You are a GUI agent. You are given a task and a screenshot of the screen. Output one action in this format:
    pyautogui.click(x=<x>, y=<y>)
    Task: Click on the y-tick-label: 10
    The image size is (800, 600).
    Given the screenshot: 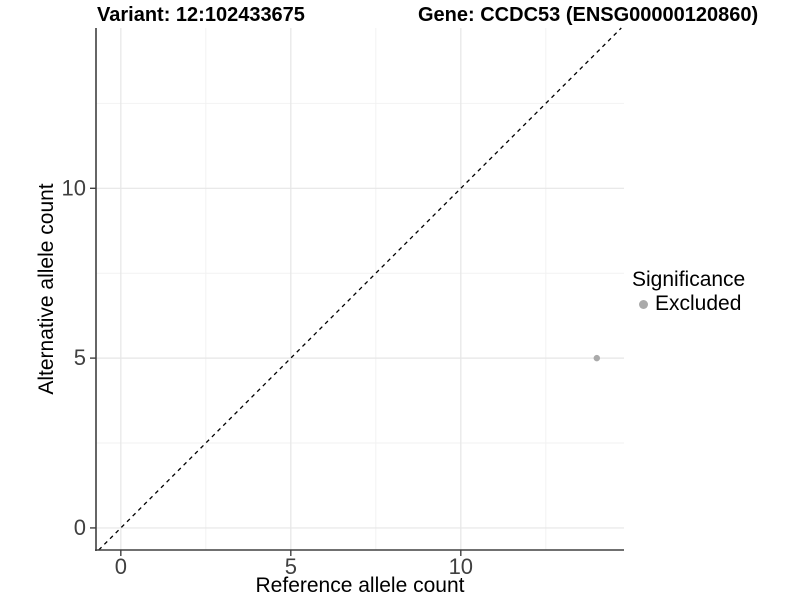 What is the action you would take?
    pyautogui.click(x=74, y=187)
    